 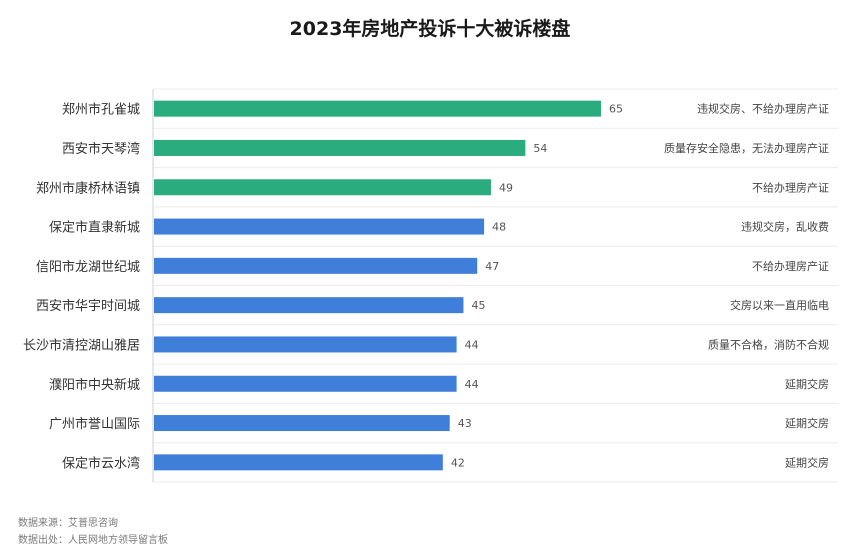 I want to click on complaint-reason-label: 交房以来一直用临电, so click(x=779, y=305).